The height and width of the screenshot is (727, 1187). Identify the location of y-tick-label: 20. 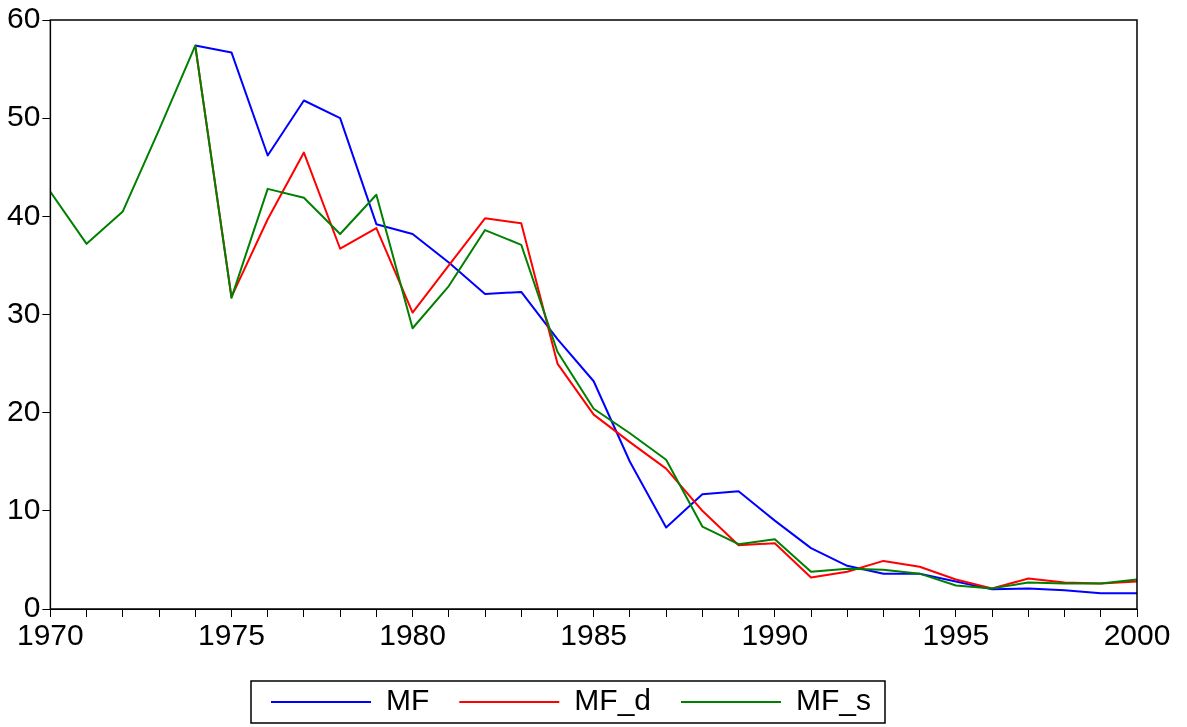
(23, 410).